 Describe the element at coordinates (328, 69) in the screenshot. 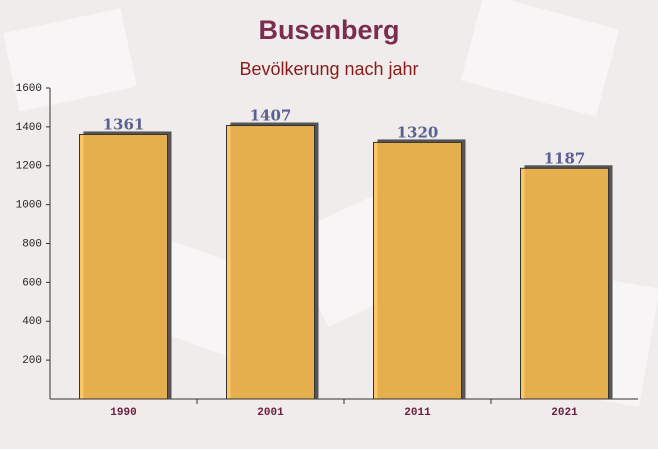

I see `chart-subtitle: Bevölkerung nach jahr` at that location.